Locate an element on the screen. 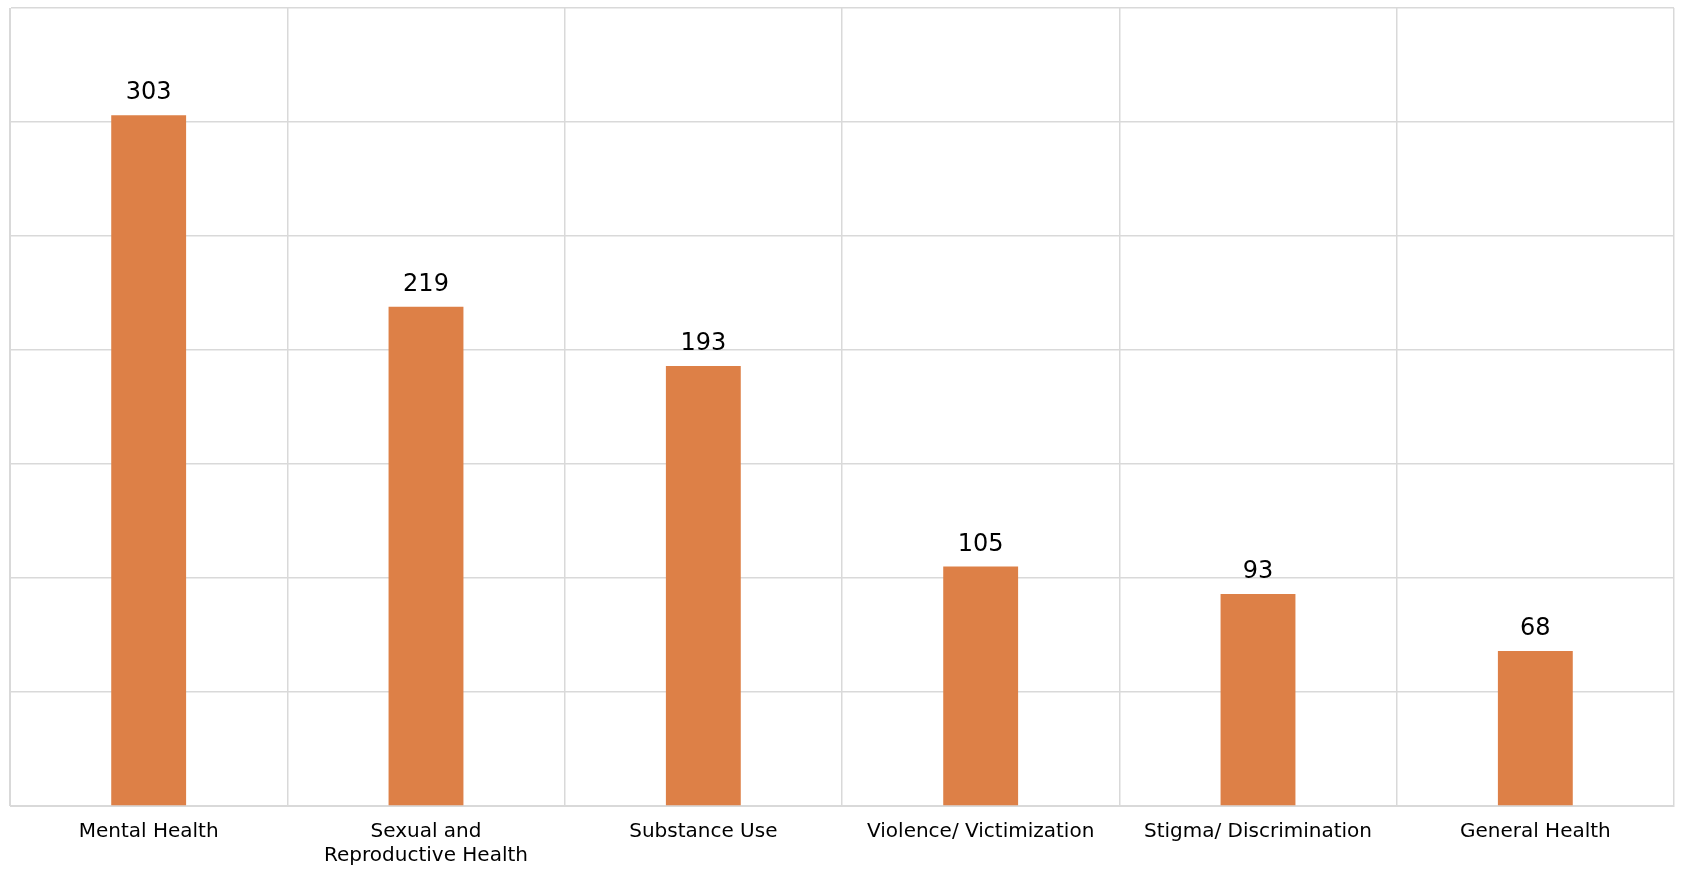 The height and width of the screenshot is (886, 1684). data-label: 68 is located at coordinates (1535, 627).